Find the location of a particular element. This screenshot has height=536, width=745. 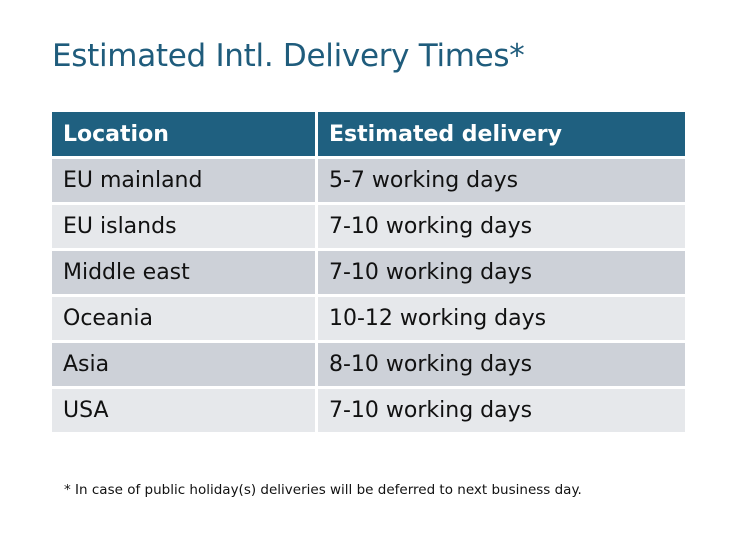

table-row: Middle east 7-10 working days is located at coordinates (368, 272).